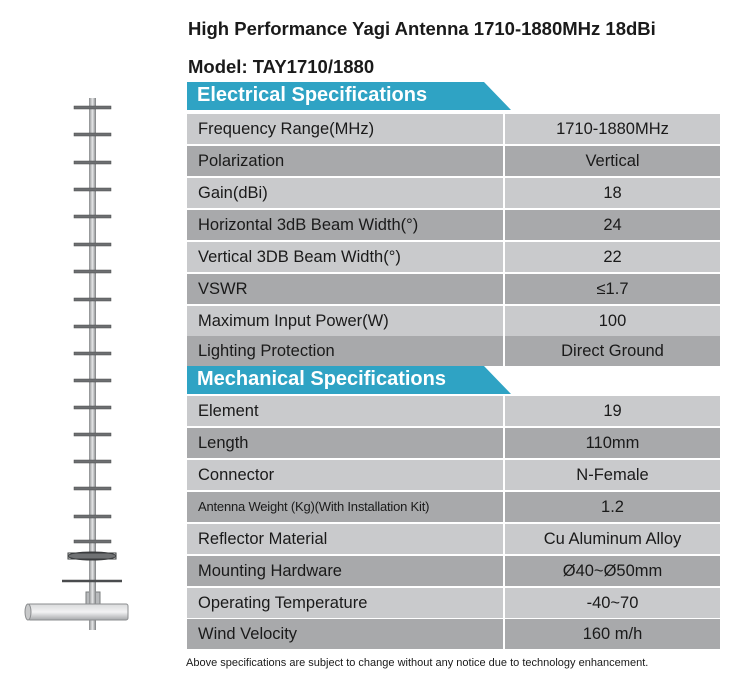  I want to click on spec-row-element: Element 19, so click(453, 411).